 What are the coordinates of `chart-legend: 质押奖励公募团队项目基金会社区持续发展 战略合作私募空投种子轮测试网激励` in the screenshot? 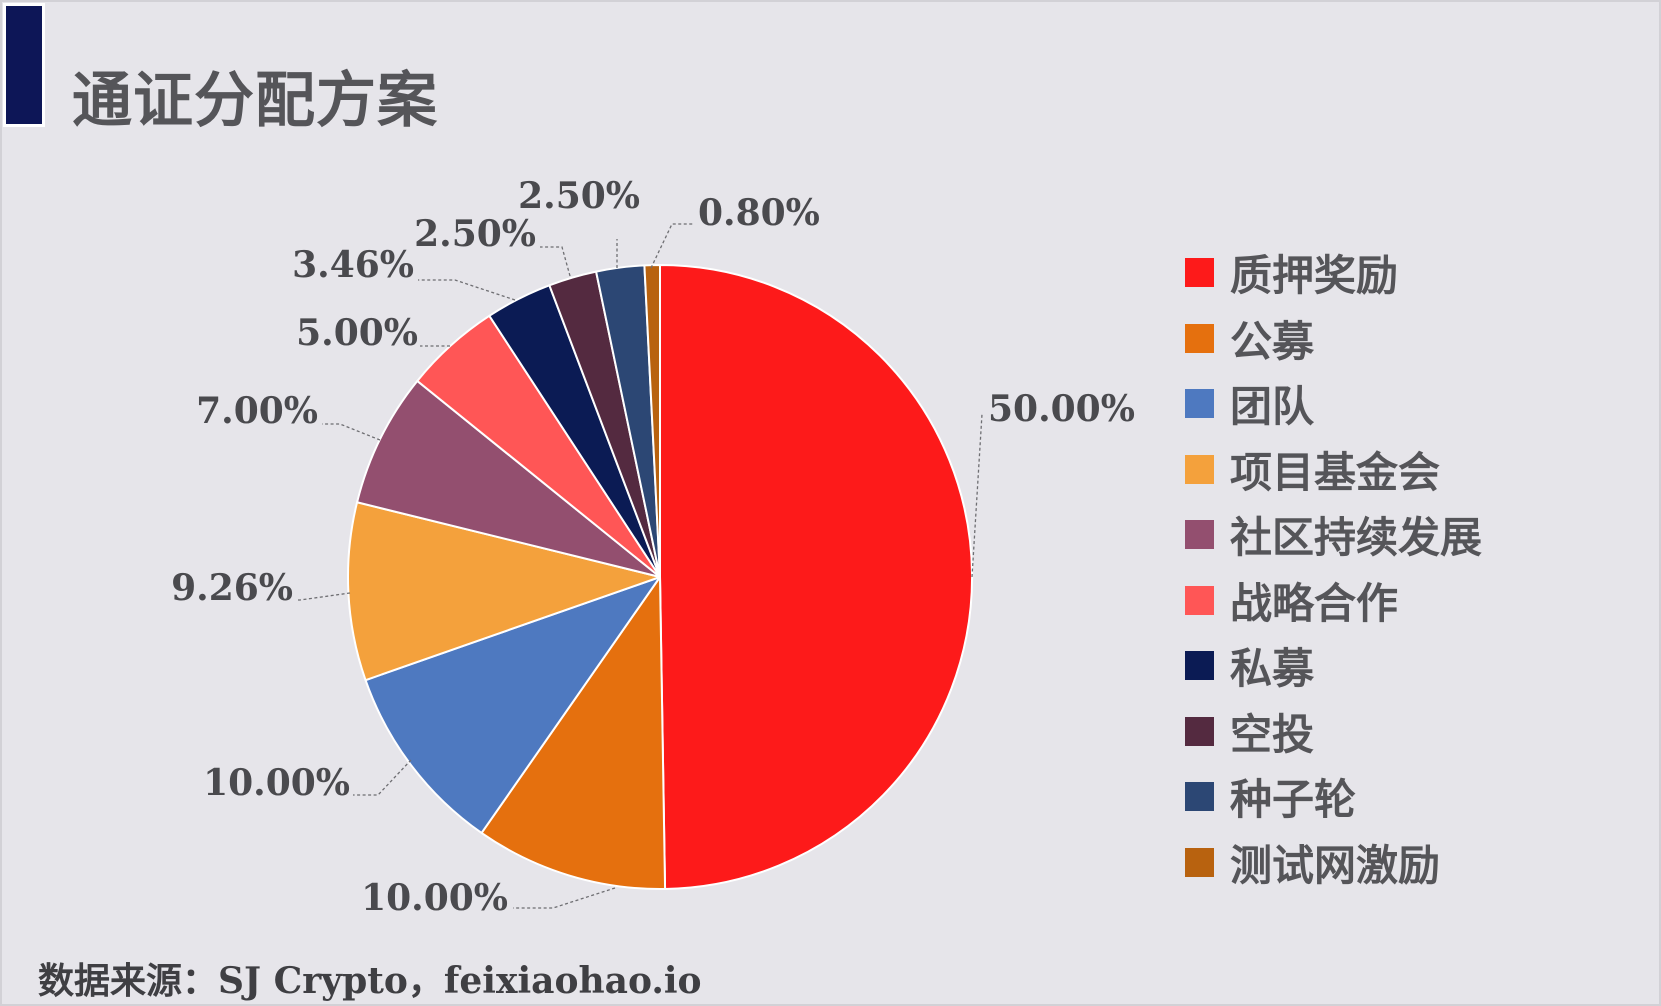 It's located at (1333, 567).